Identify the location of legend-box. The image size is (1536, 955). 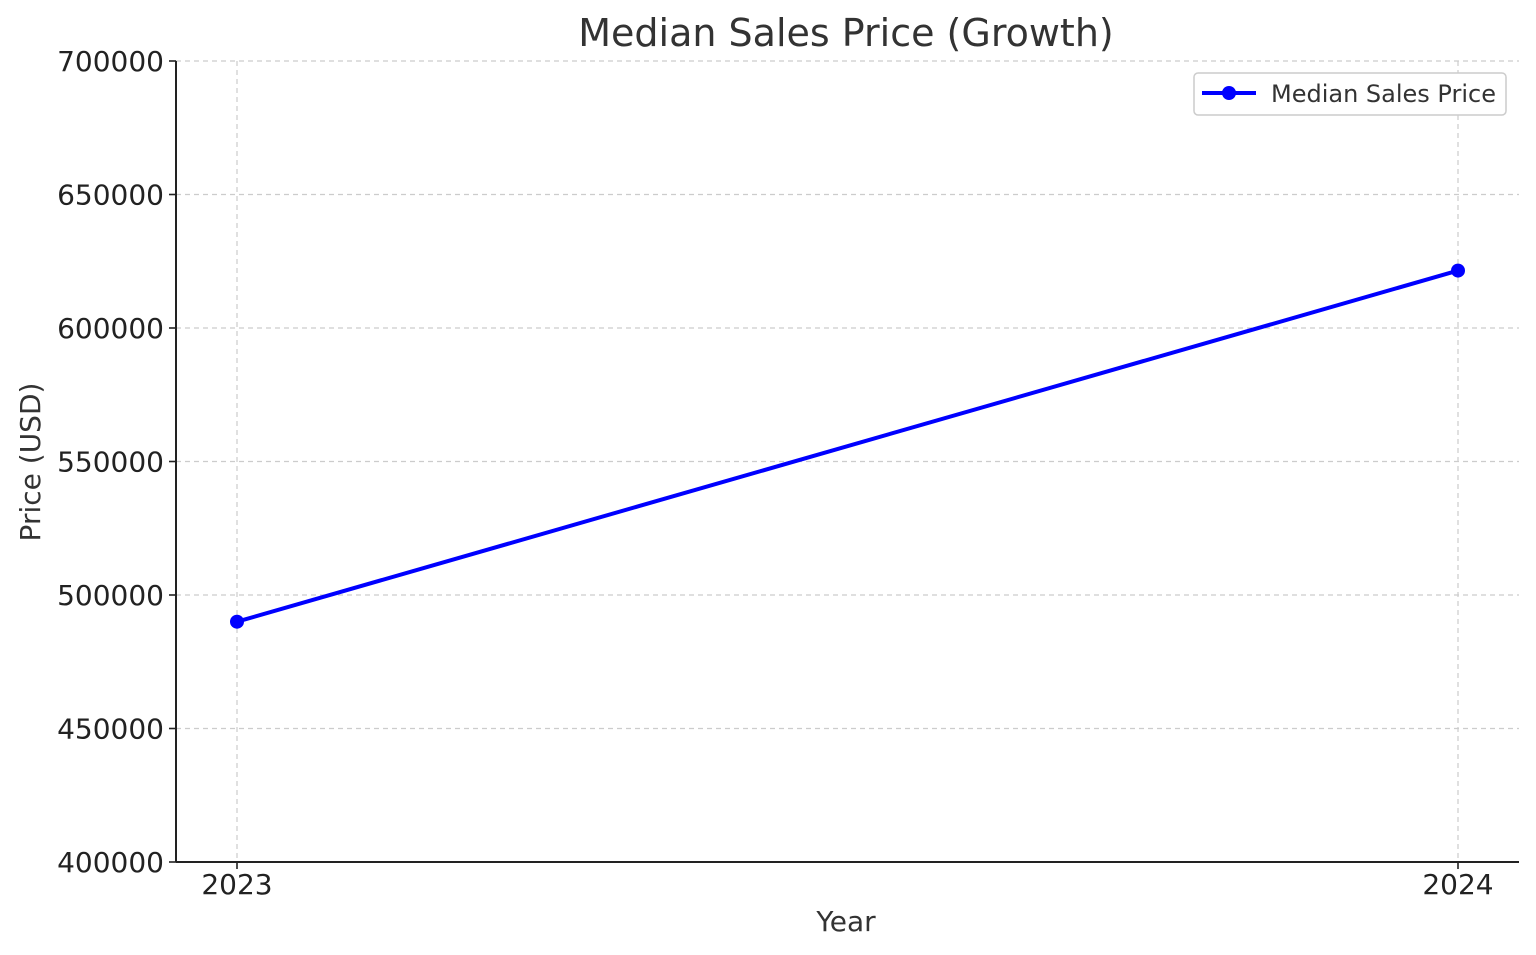
(1350, 94).